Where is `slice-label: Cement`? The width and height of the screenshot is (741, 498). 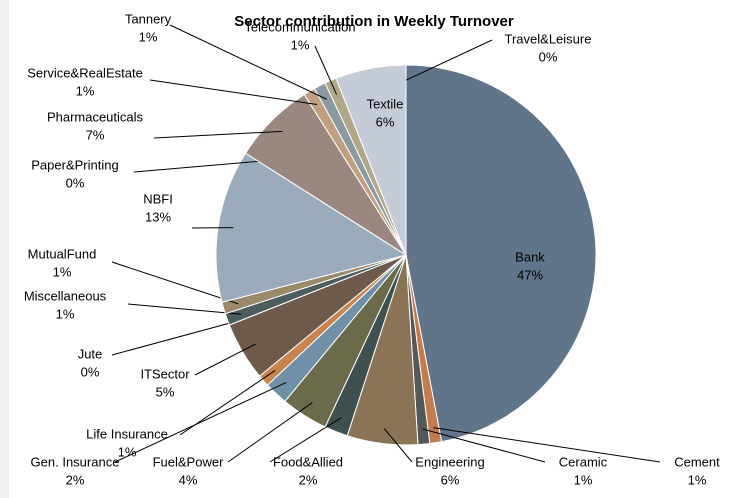
slice-label: Cement is located at coordinates (697, 461).